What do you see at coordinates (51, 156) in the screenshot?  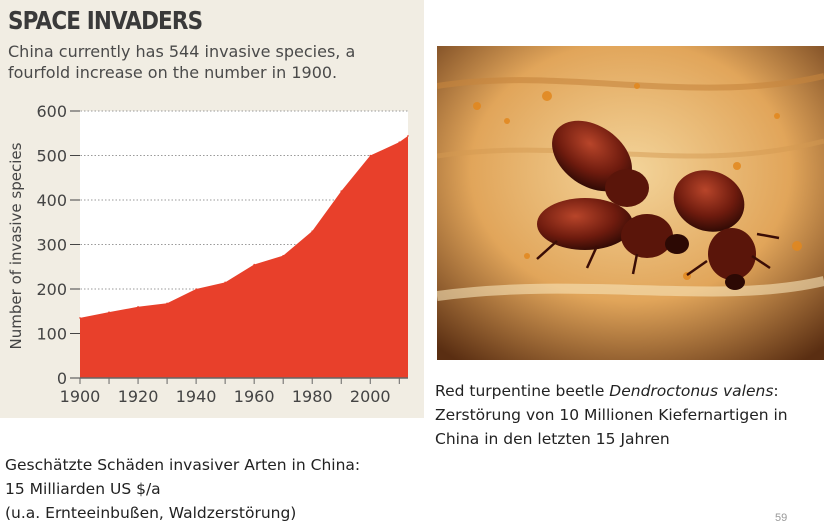 I see `y-tick-label: 500` at bounding box center [51, 156].